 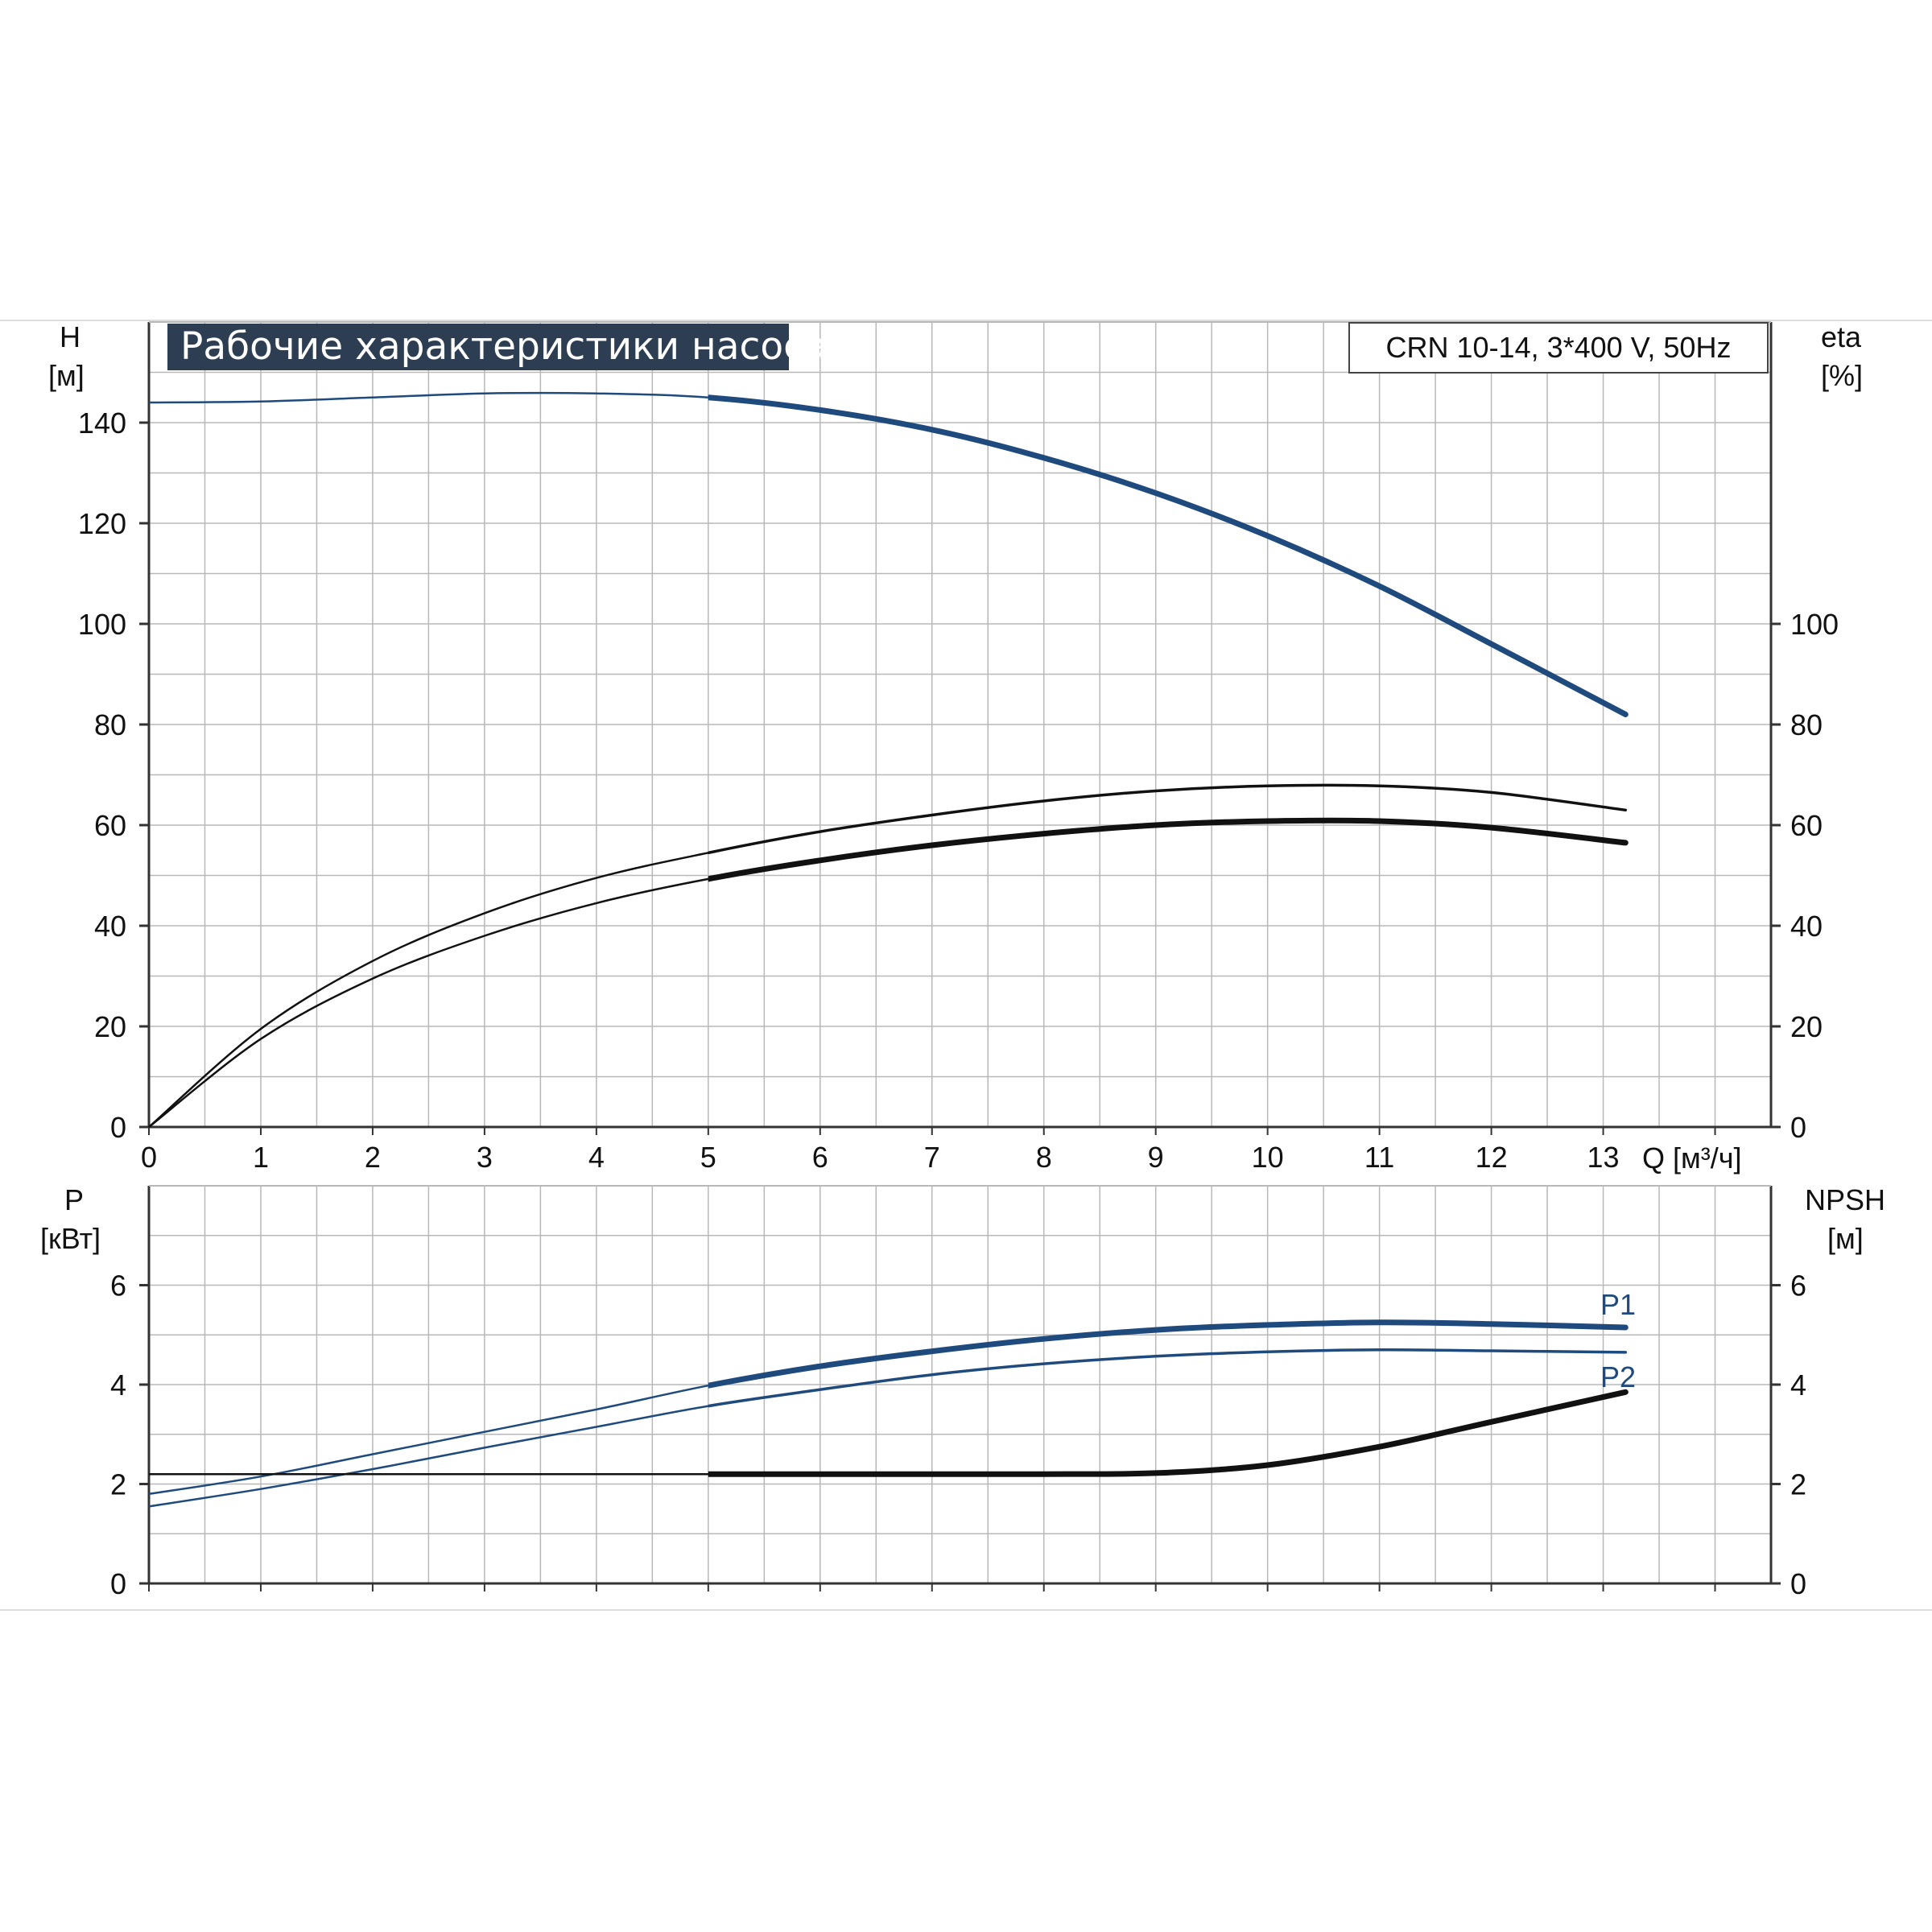 What do you see at coordinates (373, 1157) in the screenshot?
I see `x-tick-label: 2` at bounding box center [373, 1157].